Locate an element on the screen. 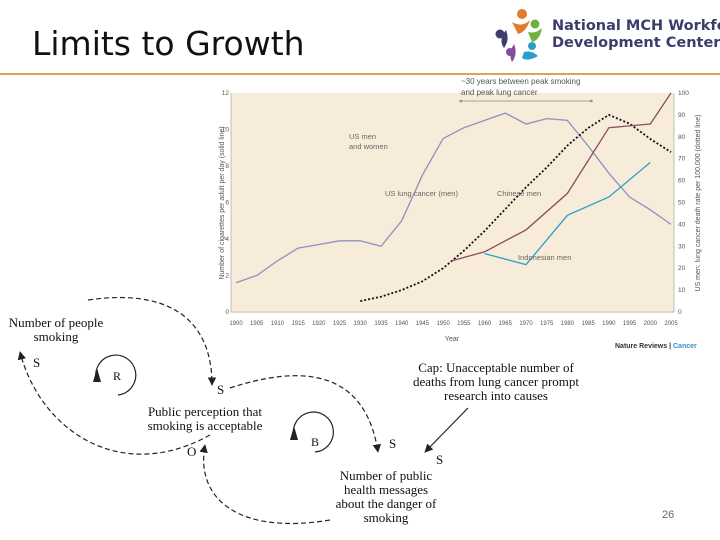  chart-source-credit: Nature Reviews | Cancer is located at coordinates (656, 346).